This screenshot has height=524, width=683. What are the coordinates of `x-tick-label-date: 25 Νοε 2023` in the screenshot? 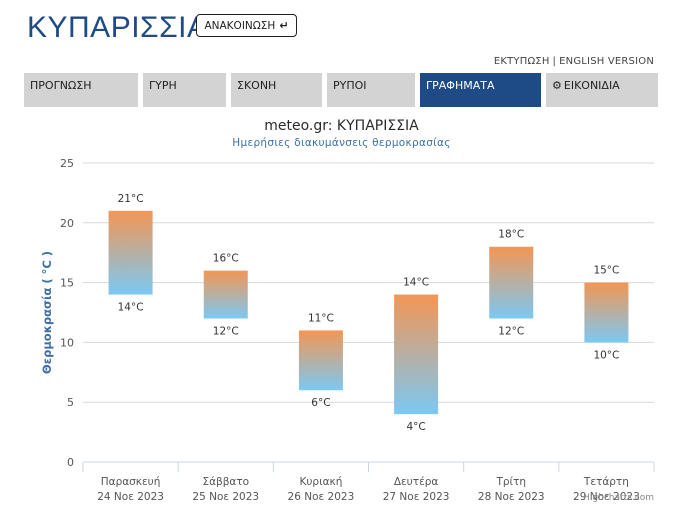 It's located at (225, 497).